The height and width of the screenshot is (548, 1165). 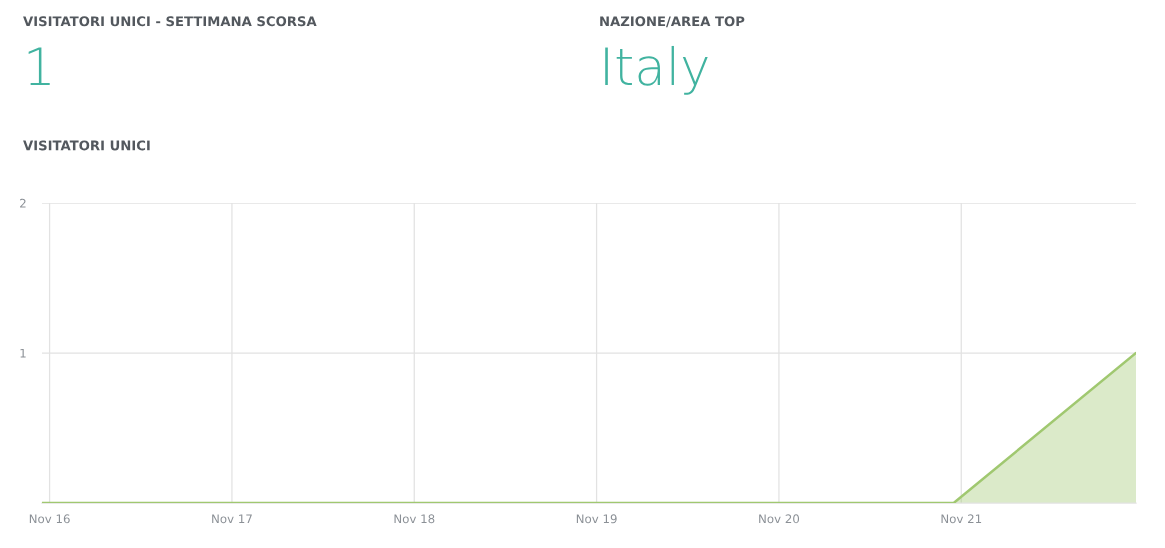 I want to click on x-tick-label: Nov 18, so click(x=414, y=519).